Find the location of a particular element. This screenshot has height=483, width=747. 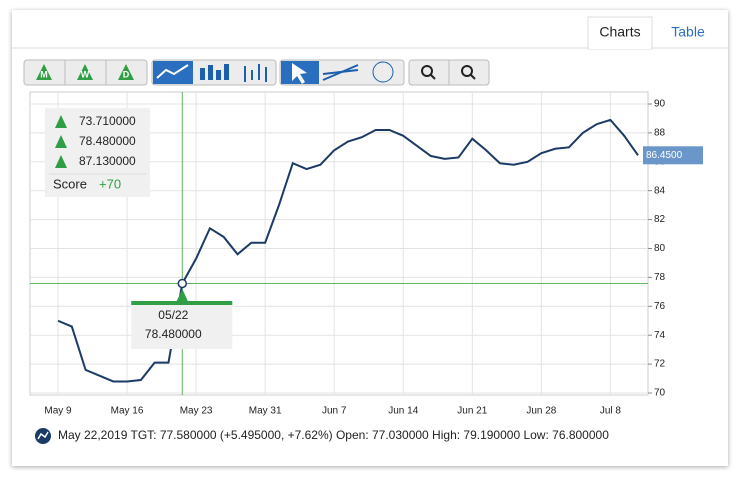

y-tick-label: 88 is located at coordinates (660, 133).